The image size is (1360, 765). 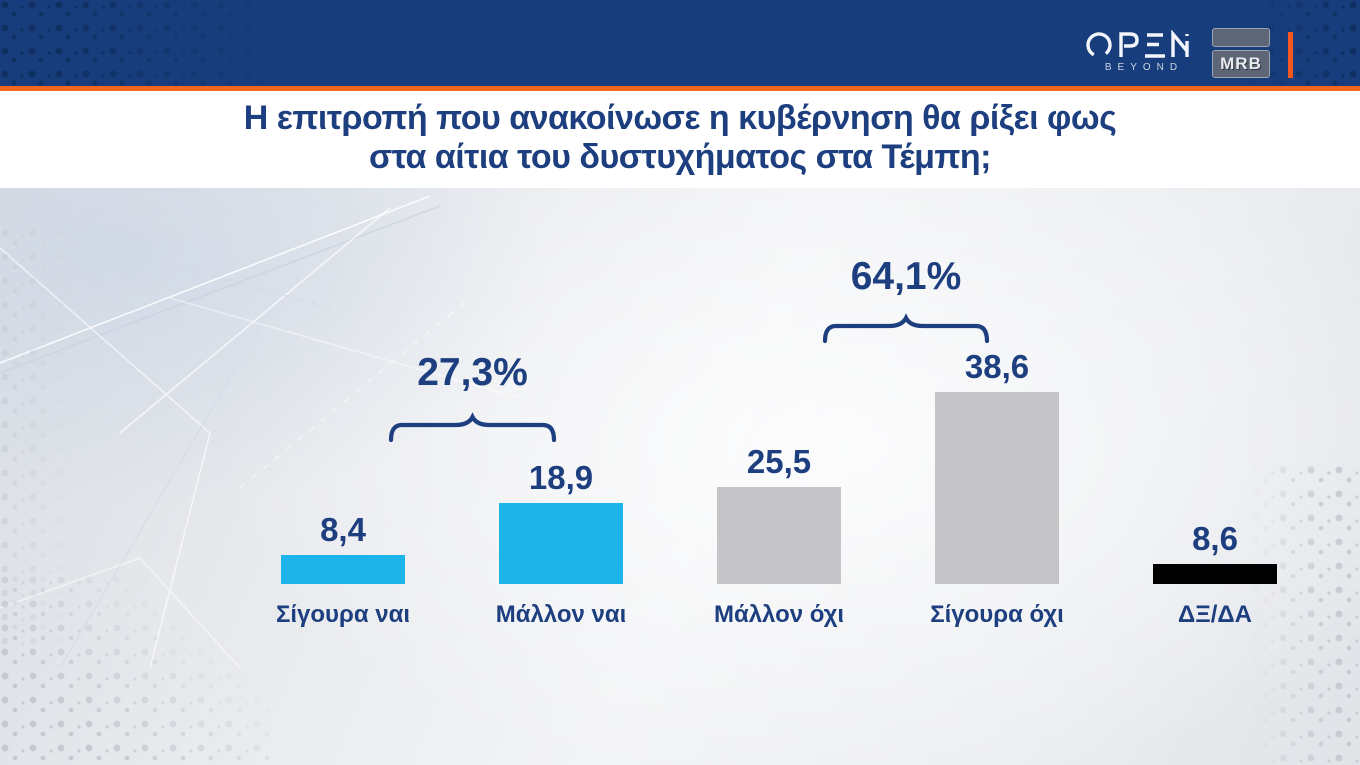 What do you see at coordinates (680, 157) in the screenshot?
I see `page-title-line2: στα αίτια του δυστυχήματος στα Τέμπη;` at bounding box center [680, 157].